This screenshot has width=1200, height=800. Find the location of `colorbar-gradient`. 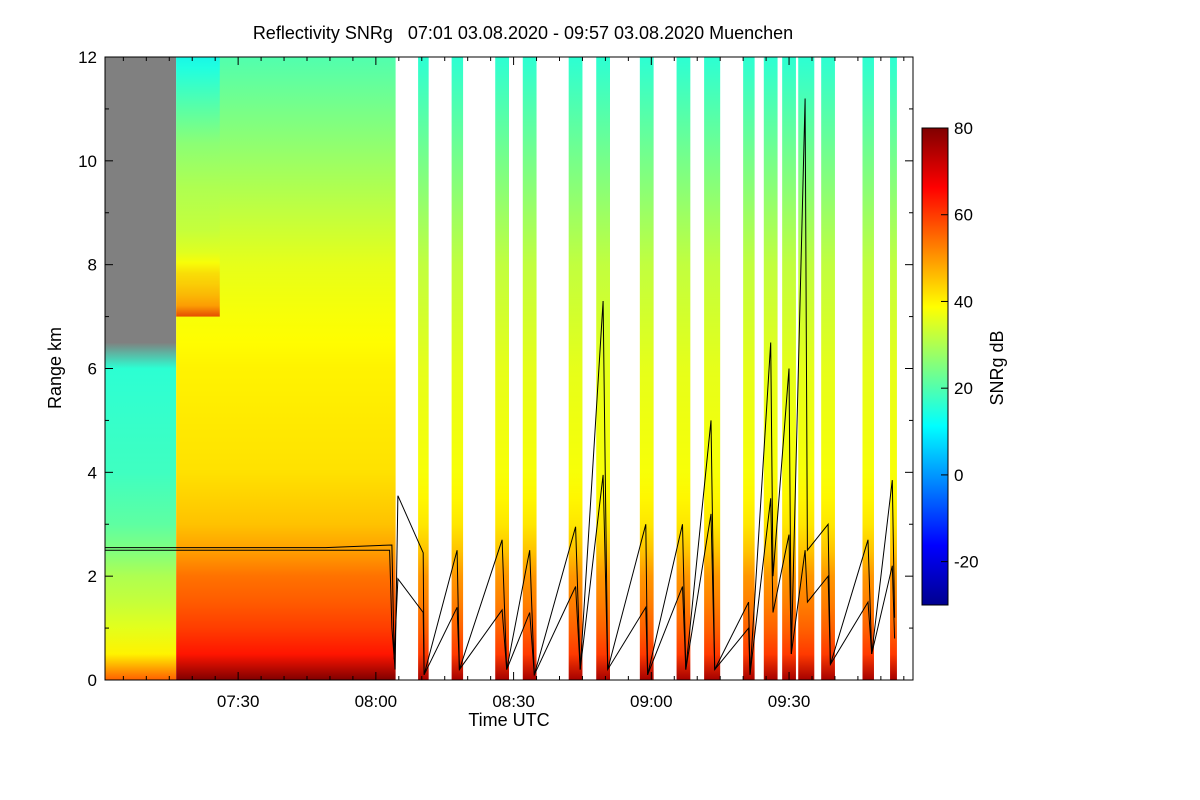

colorbar-gradient is located at coordinates (935, 366).